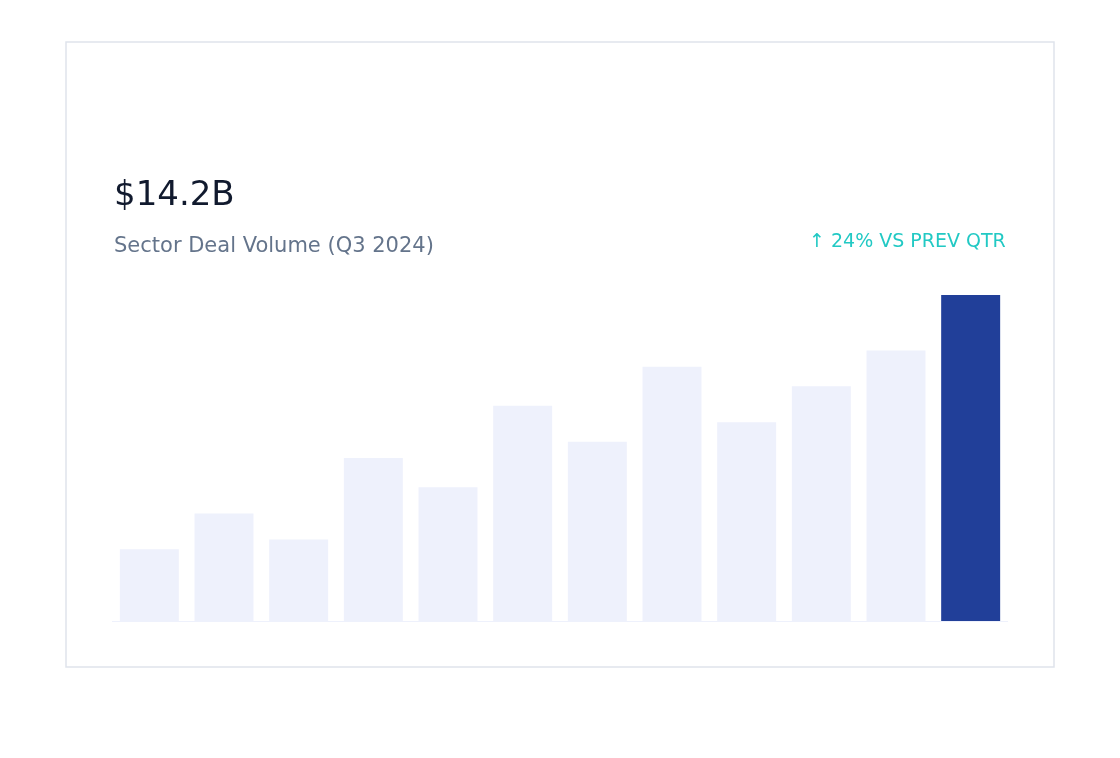  I want to click on chart-title: $14.2B, so click(174, 193).